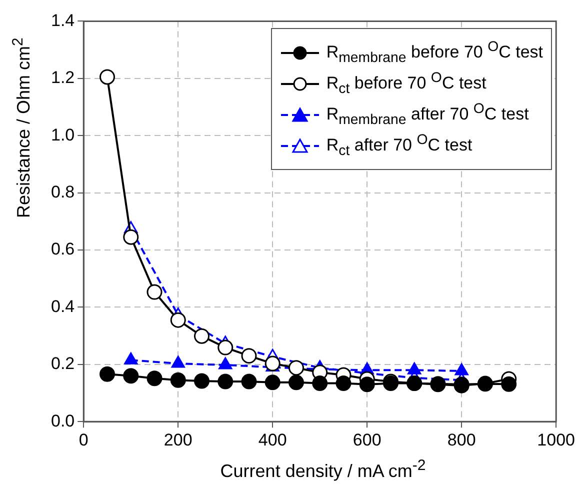  I want to click on y-tick-label: 0.6, so click(62, 249).